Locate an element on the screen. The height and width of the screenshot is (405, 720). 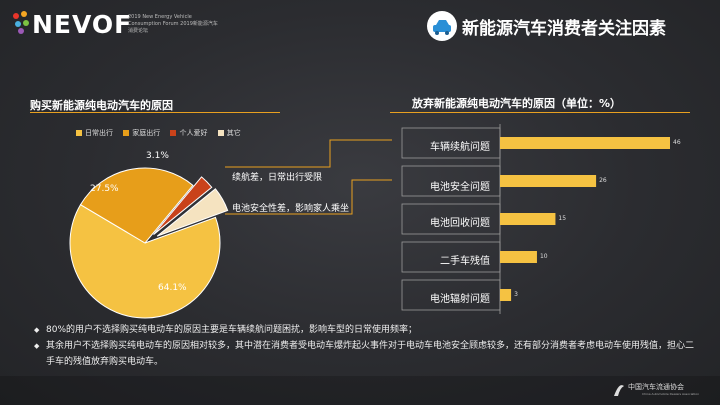
legend-item-1: 家庭出行 is located at coordinates (141, 133).